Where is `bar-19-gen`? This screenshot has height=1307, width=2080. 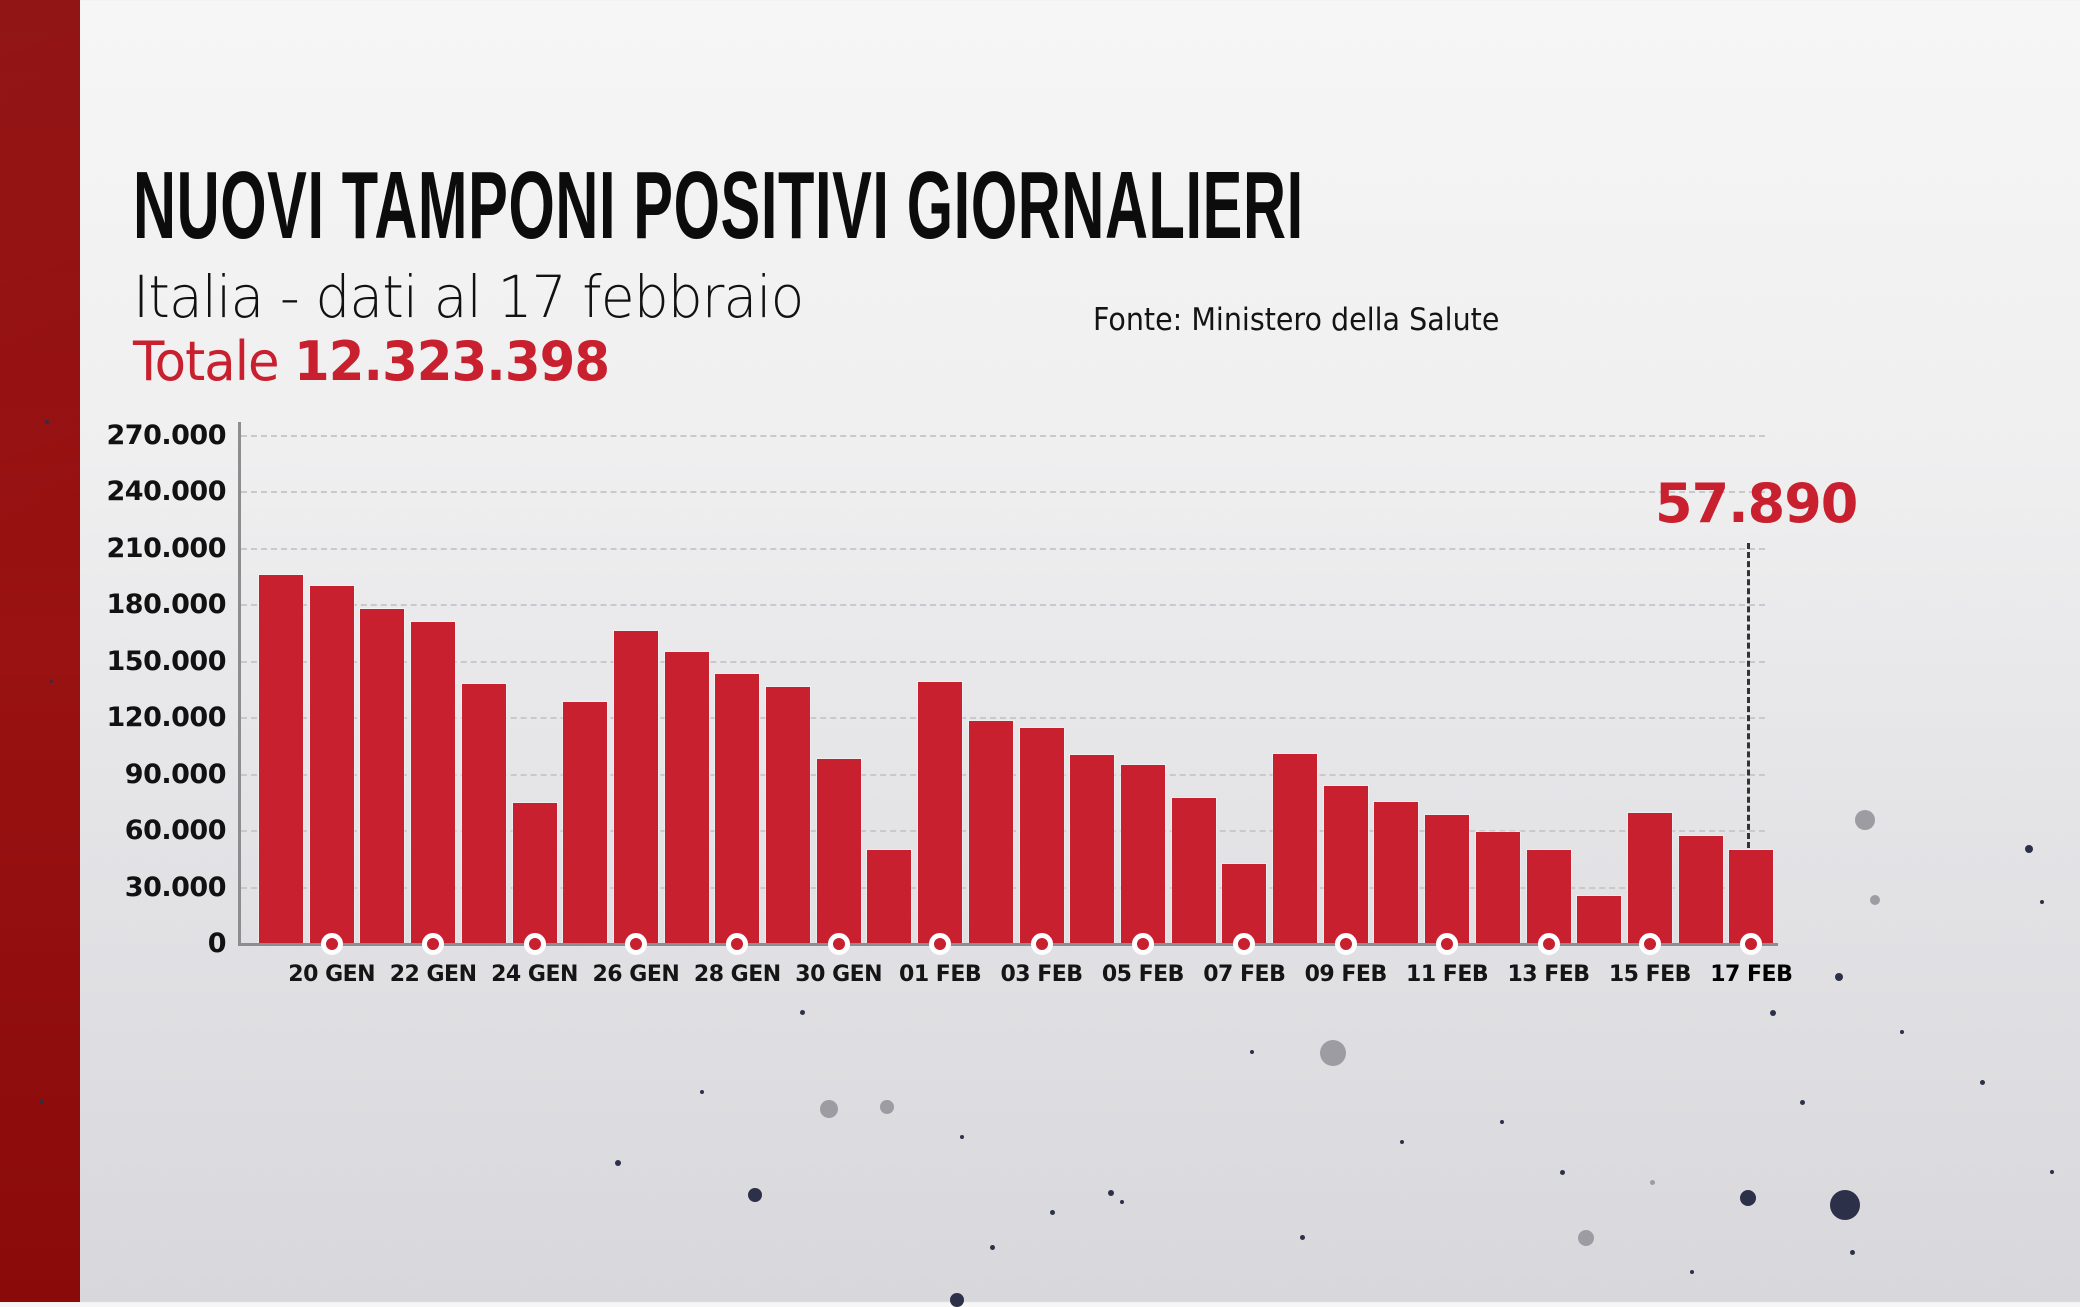
bar-19-gen is located at coordinates (281, 759).